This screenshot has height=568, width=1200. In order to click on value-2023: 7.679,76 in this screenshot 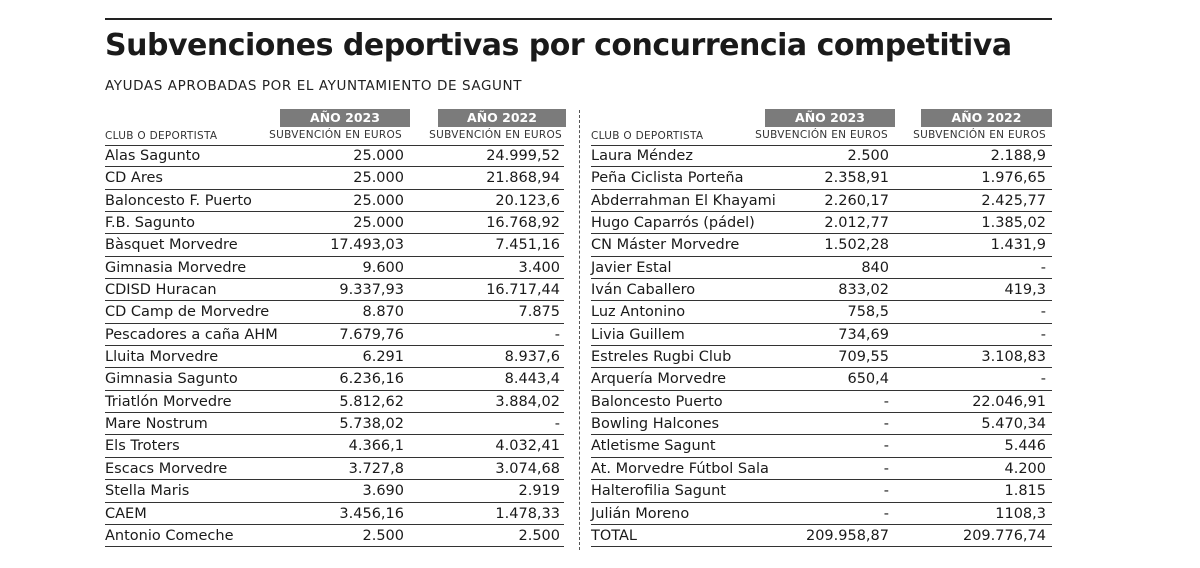, I will do `click(371, 334)`.